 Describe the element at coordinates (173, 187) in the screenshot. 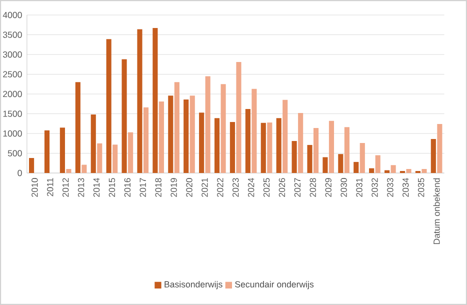

I see `x-tick-label: 2019` at that location.